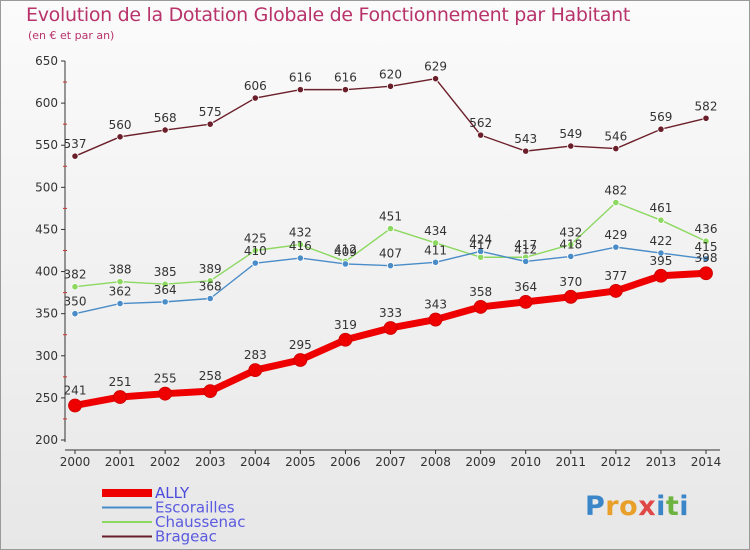  I want to click on x-tick-label: 2000, so click(75, 462).